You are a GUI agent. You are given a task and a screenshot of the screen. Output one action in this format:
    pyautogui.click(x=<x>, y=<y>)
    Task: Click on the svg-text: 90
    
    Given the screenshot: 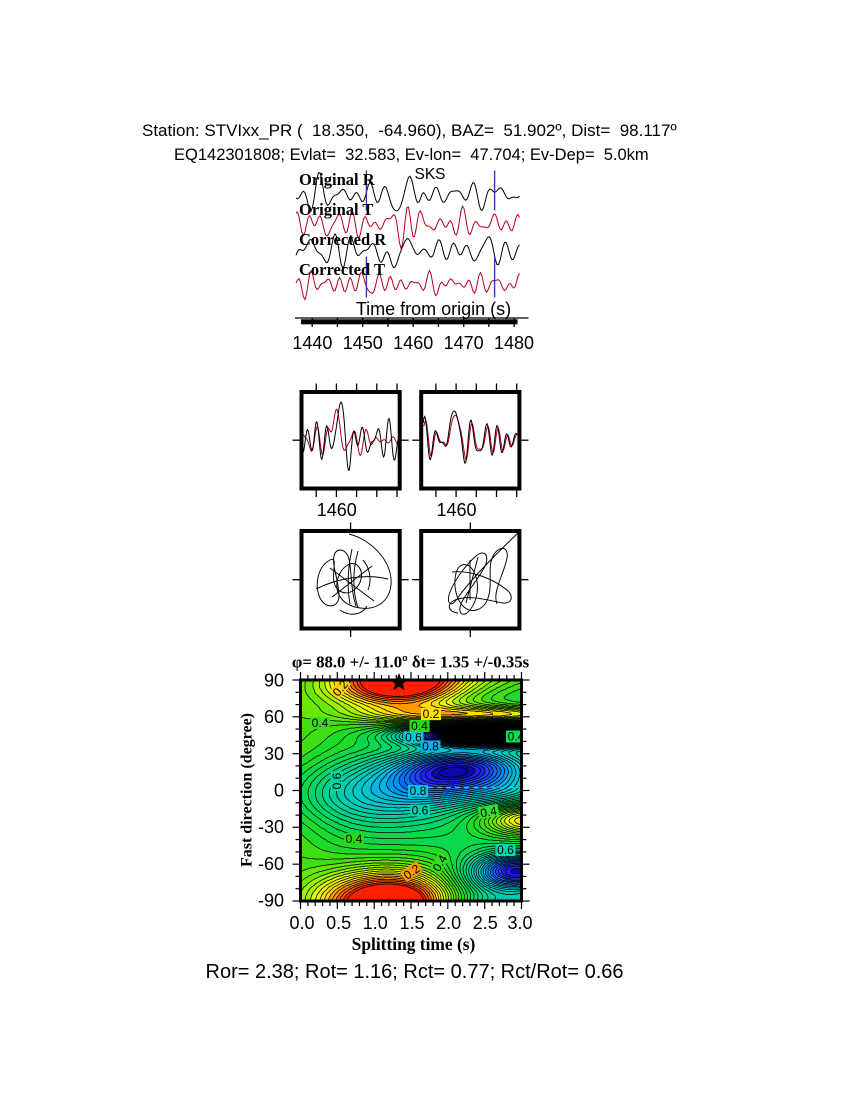 What is the action you would take?
    pyautogui.click(x=274, y=680)
    